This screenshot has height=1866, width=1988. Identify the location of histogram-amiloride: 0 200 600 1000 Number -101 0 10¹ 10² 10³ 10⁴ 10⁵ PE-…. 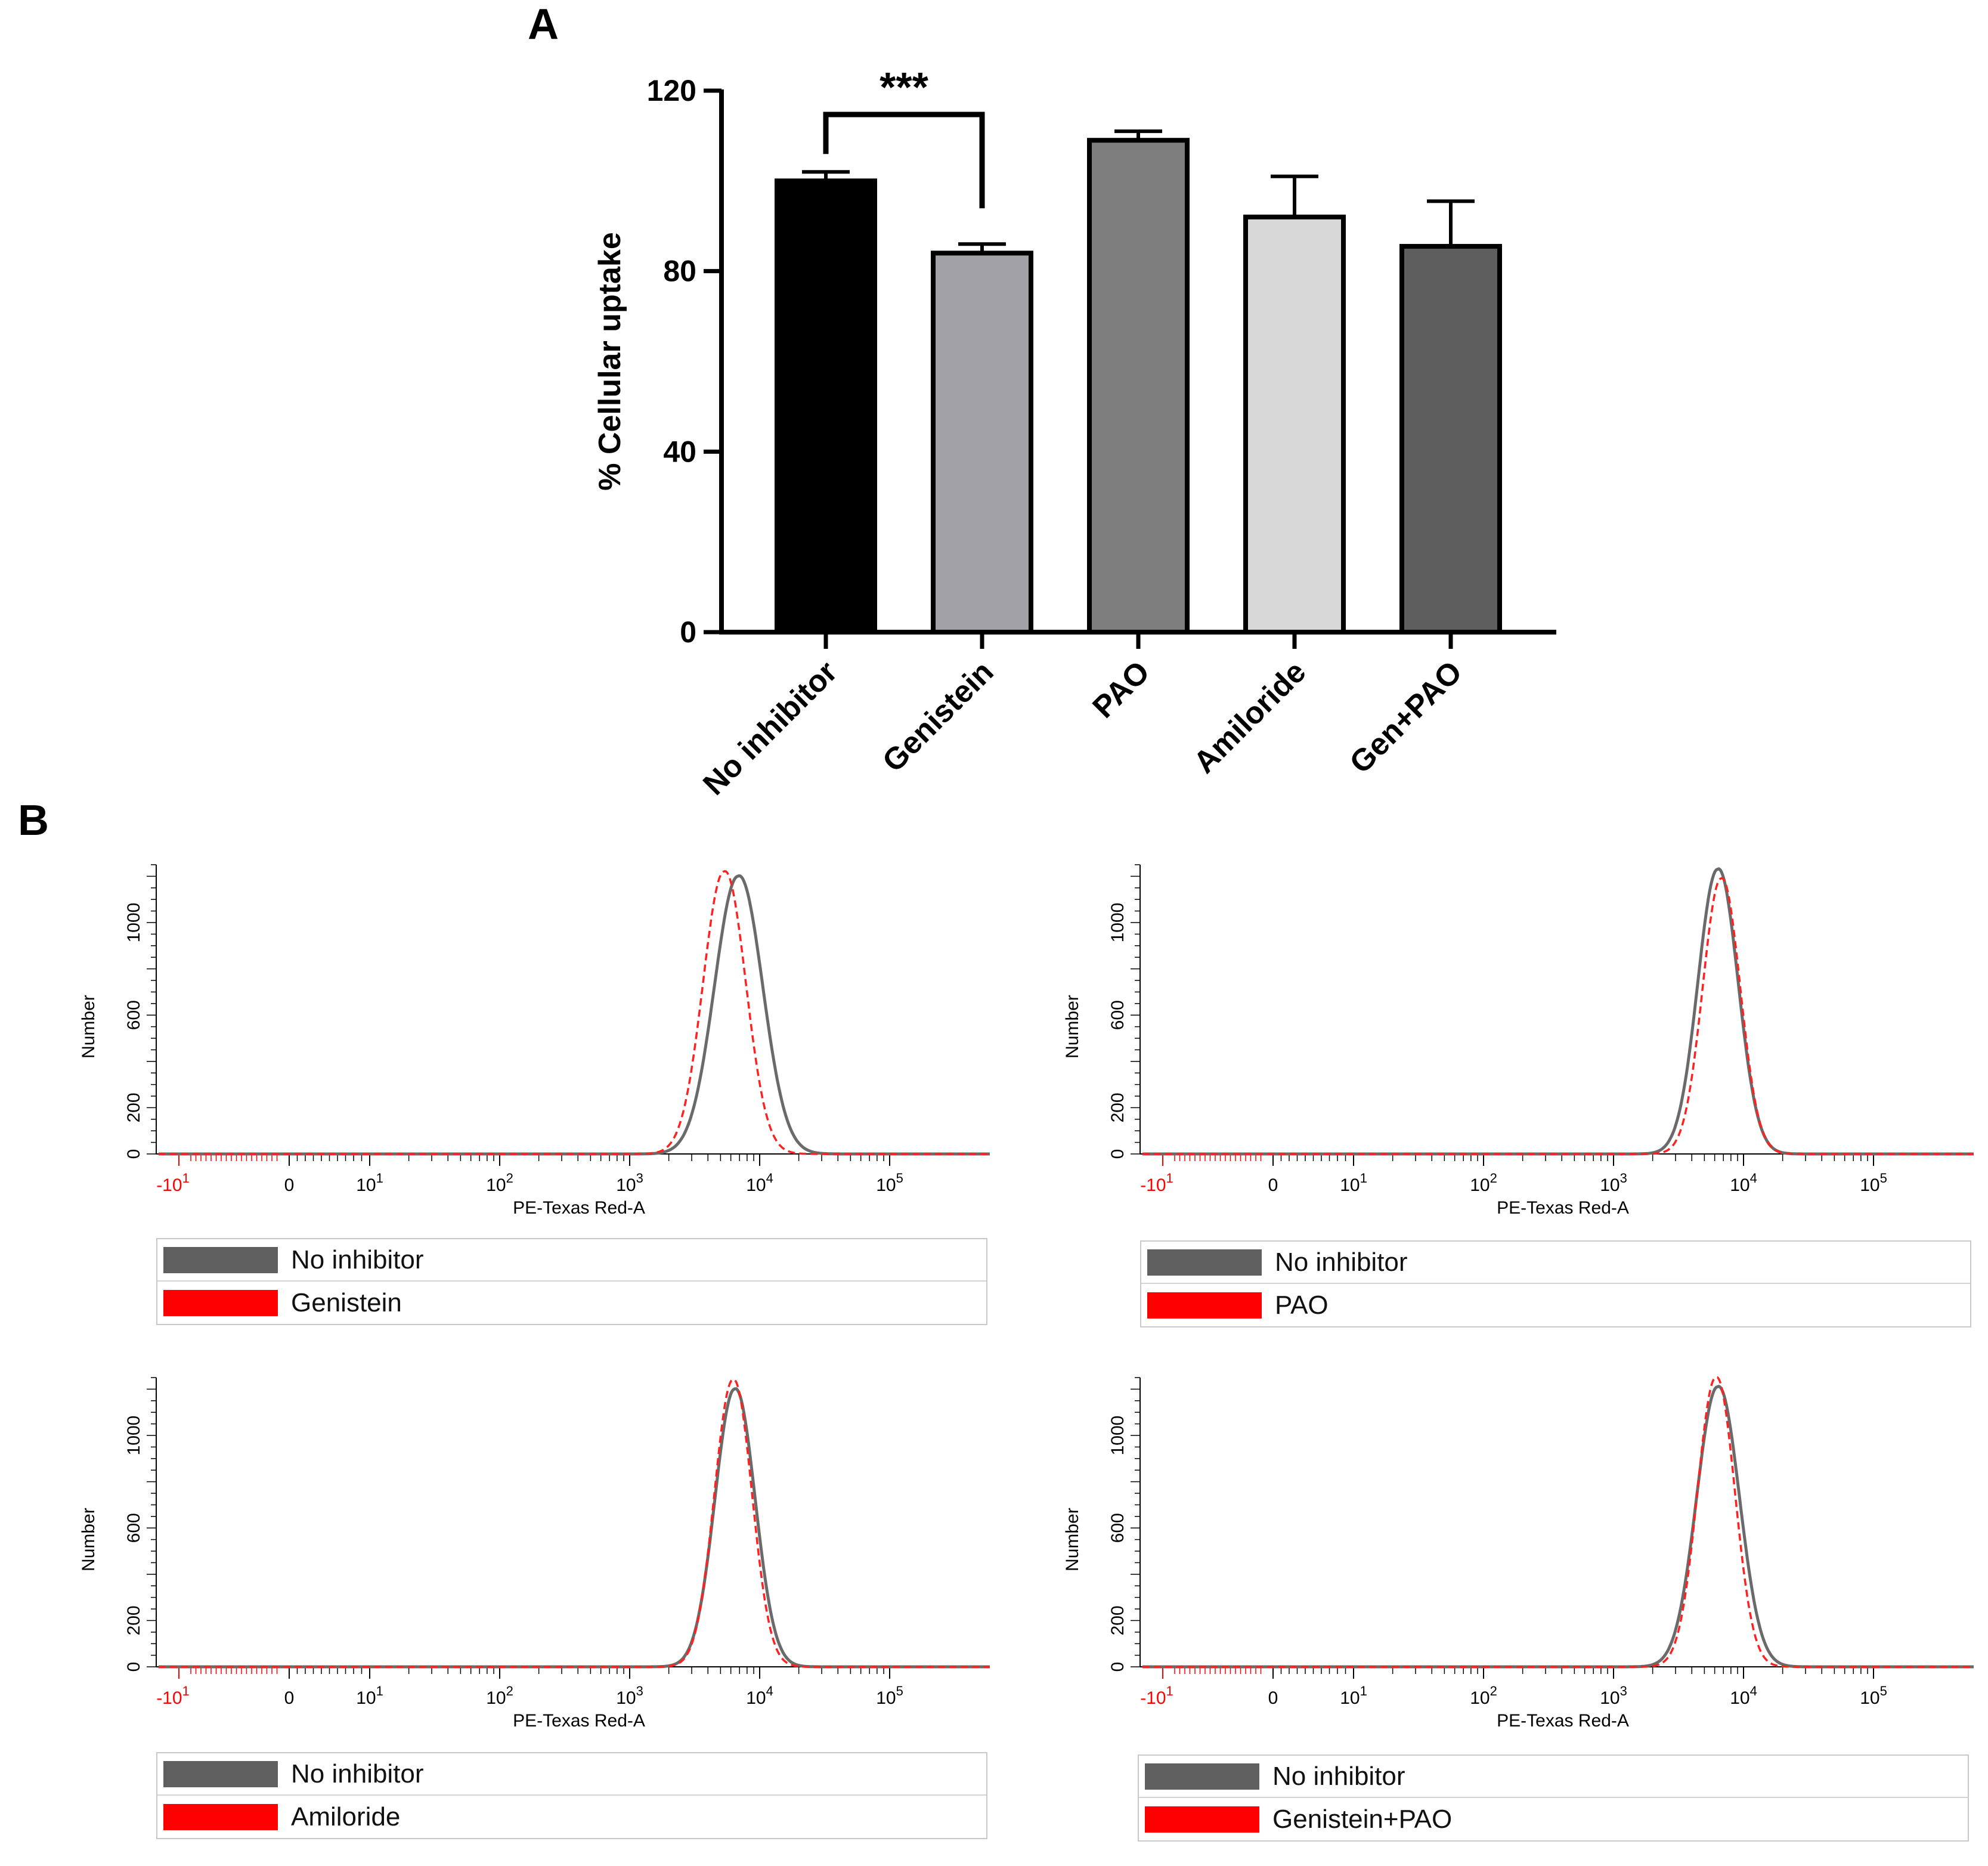
(534, 1554).